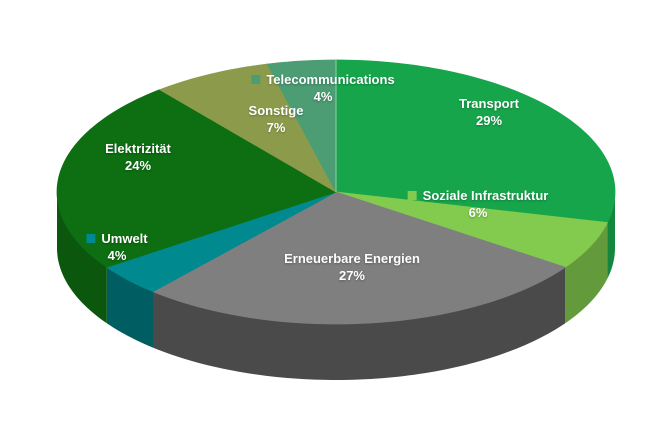 The height and width of the screenshot is (443, 668). I want to click on pie-slice-sonstige, so click(247, 128).